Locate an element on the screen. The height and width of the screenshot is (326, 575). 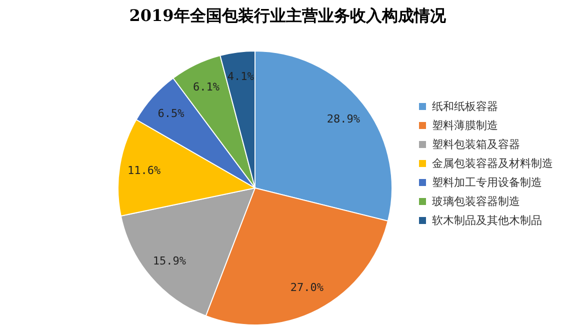
legend-label: 金属包装容器及材料制造 is located at coordinates (492, 164).